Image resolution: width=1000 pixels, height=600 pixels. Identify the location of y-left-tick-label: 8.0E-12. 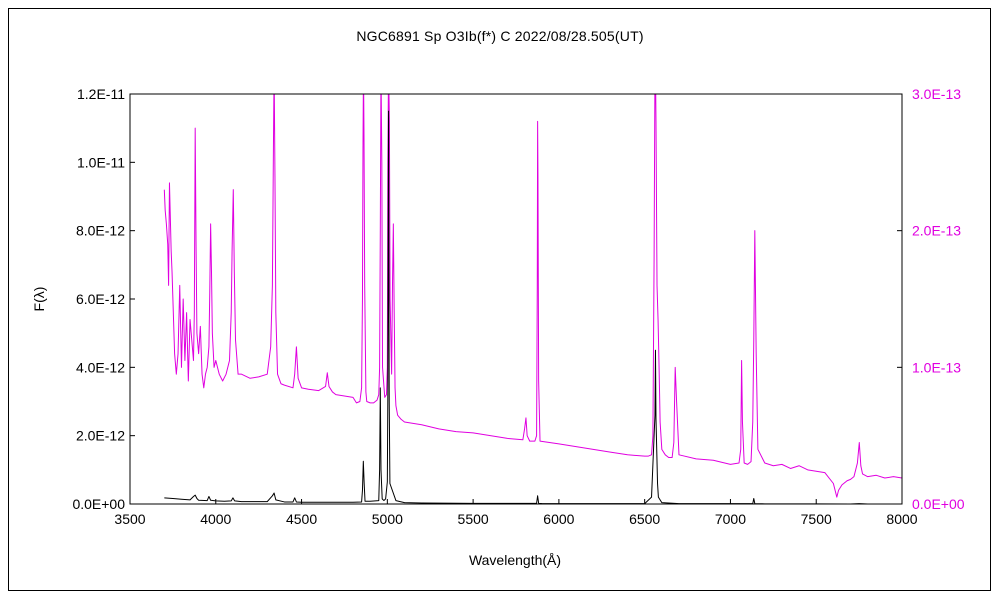
(100, 231).